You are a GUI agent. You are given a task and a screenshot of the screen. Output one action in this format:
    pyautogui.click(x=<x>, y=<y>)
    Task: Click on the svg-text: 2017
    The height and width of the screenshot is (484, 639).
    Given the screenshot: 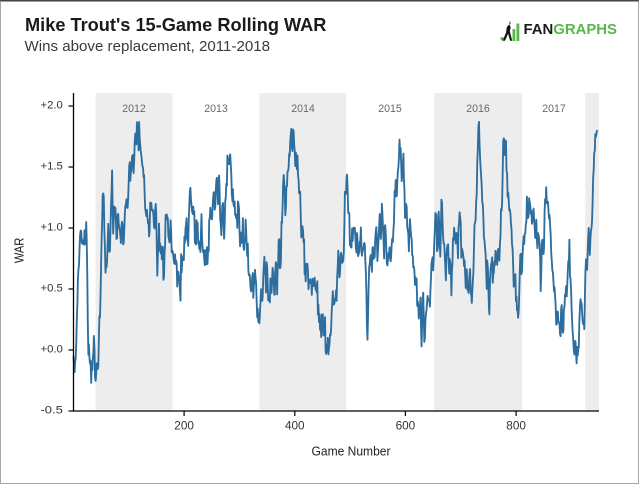 What is the action you would take?
    pyautogui.click(x=554, y=109)
    